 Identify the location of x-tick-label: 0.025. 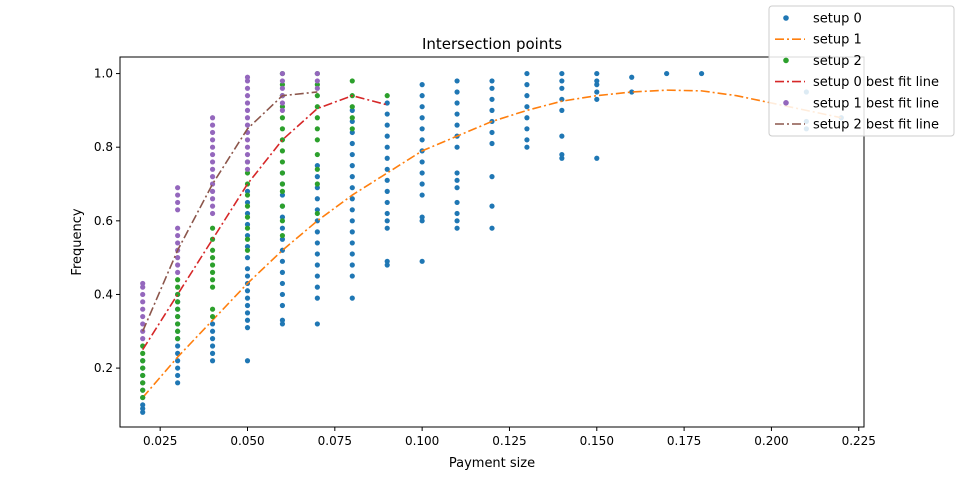
(160, 441).